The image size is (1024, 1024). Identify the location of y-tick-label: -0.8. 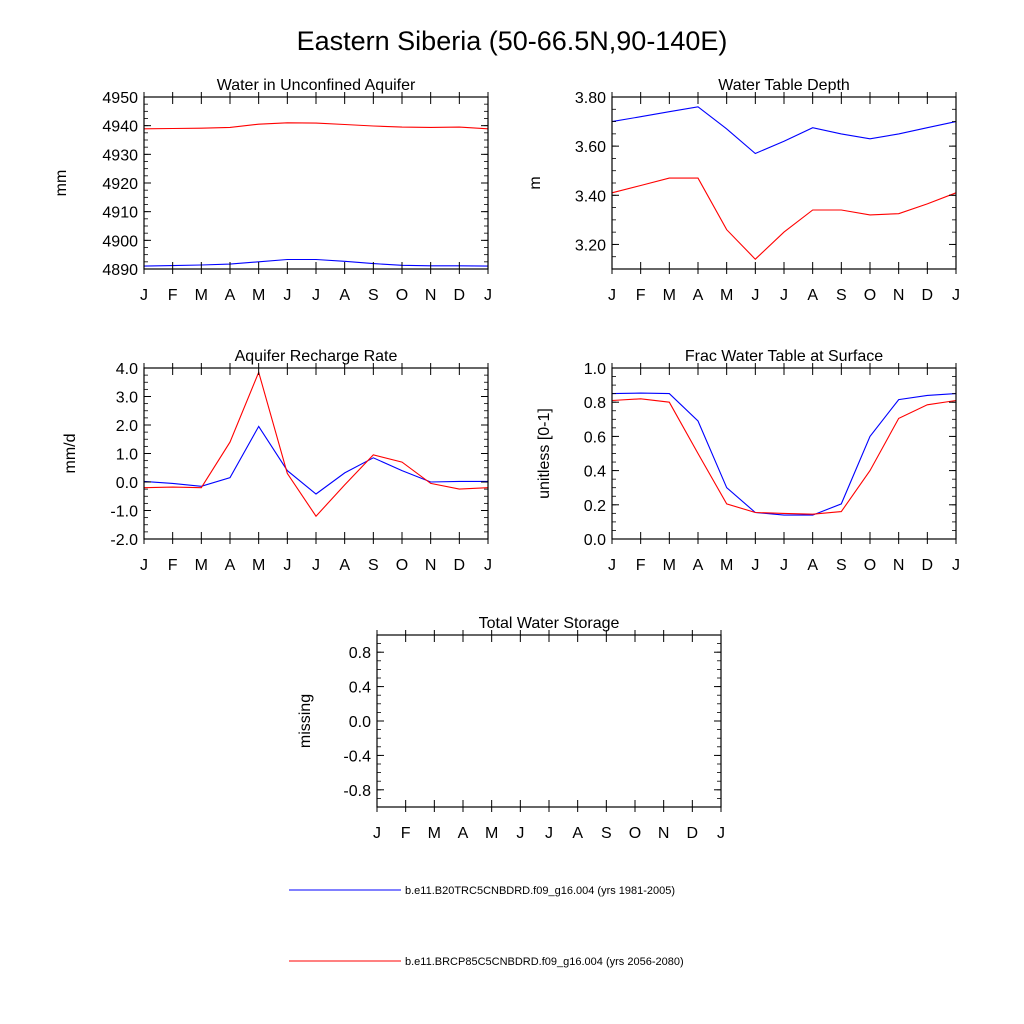
(357, 791).